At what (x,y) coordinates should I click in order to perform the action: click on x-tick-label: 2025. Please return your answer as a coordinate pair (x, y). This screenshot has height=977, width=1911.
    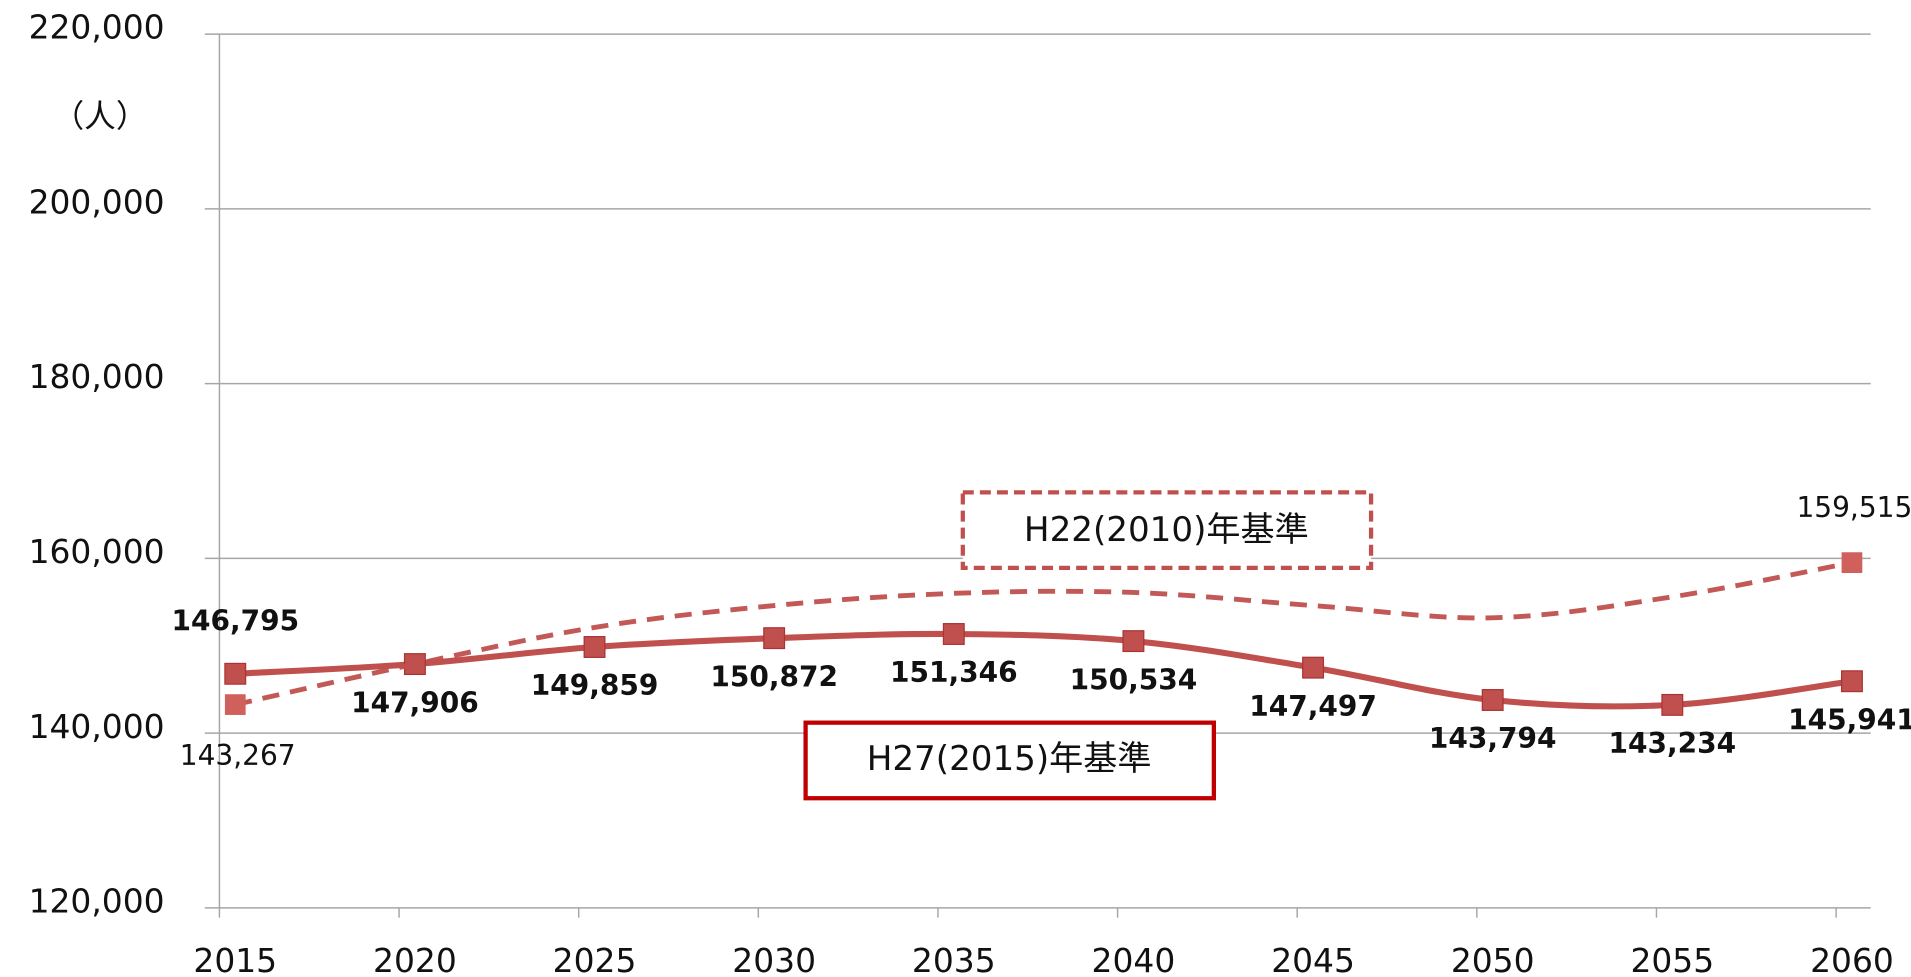
    Looking at the image, I should click on (595, 959).